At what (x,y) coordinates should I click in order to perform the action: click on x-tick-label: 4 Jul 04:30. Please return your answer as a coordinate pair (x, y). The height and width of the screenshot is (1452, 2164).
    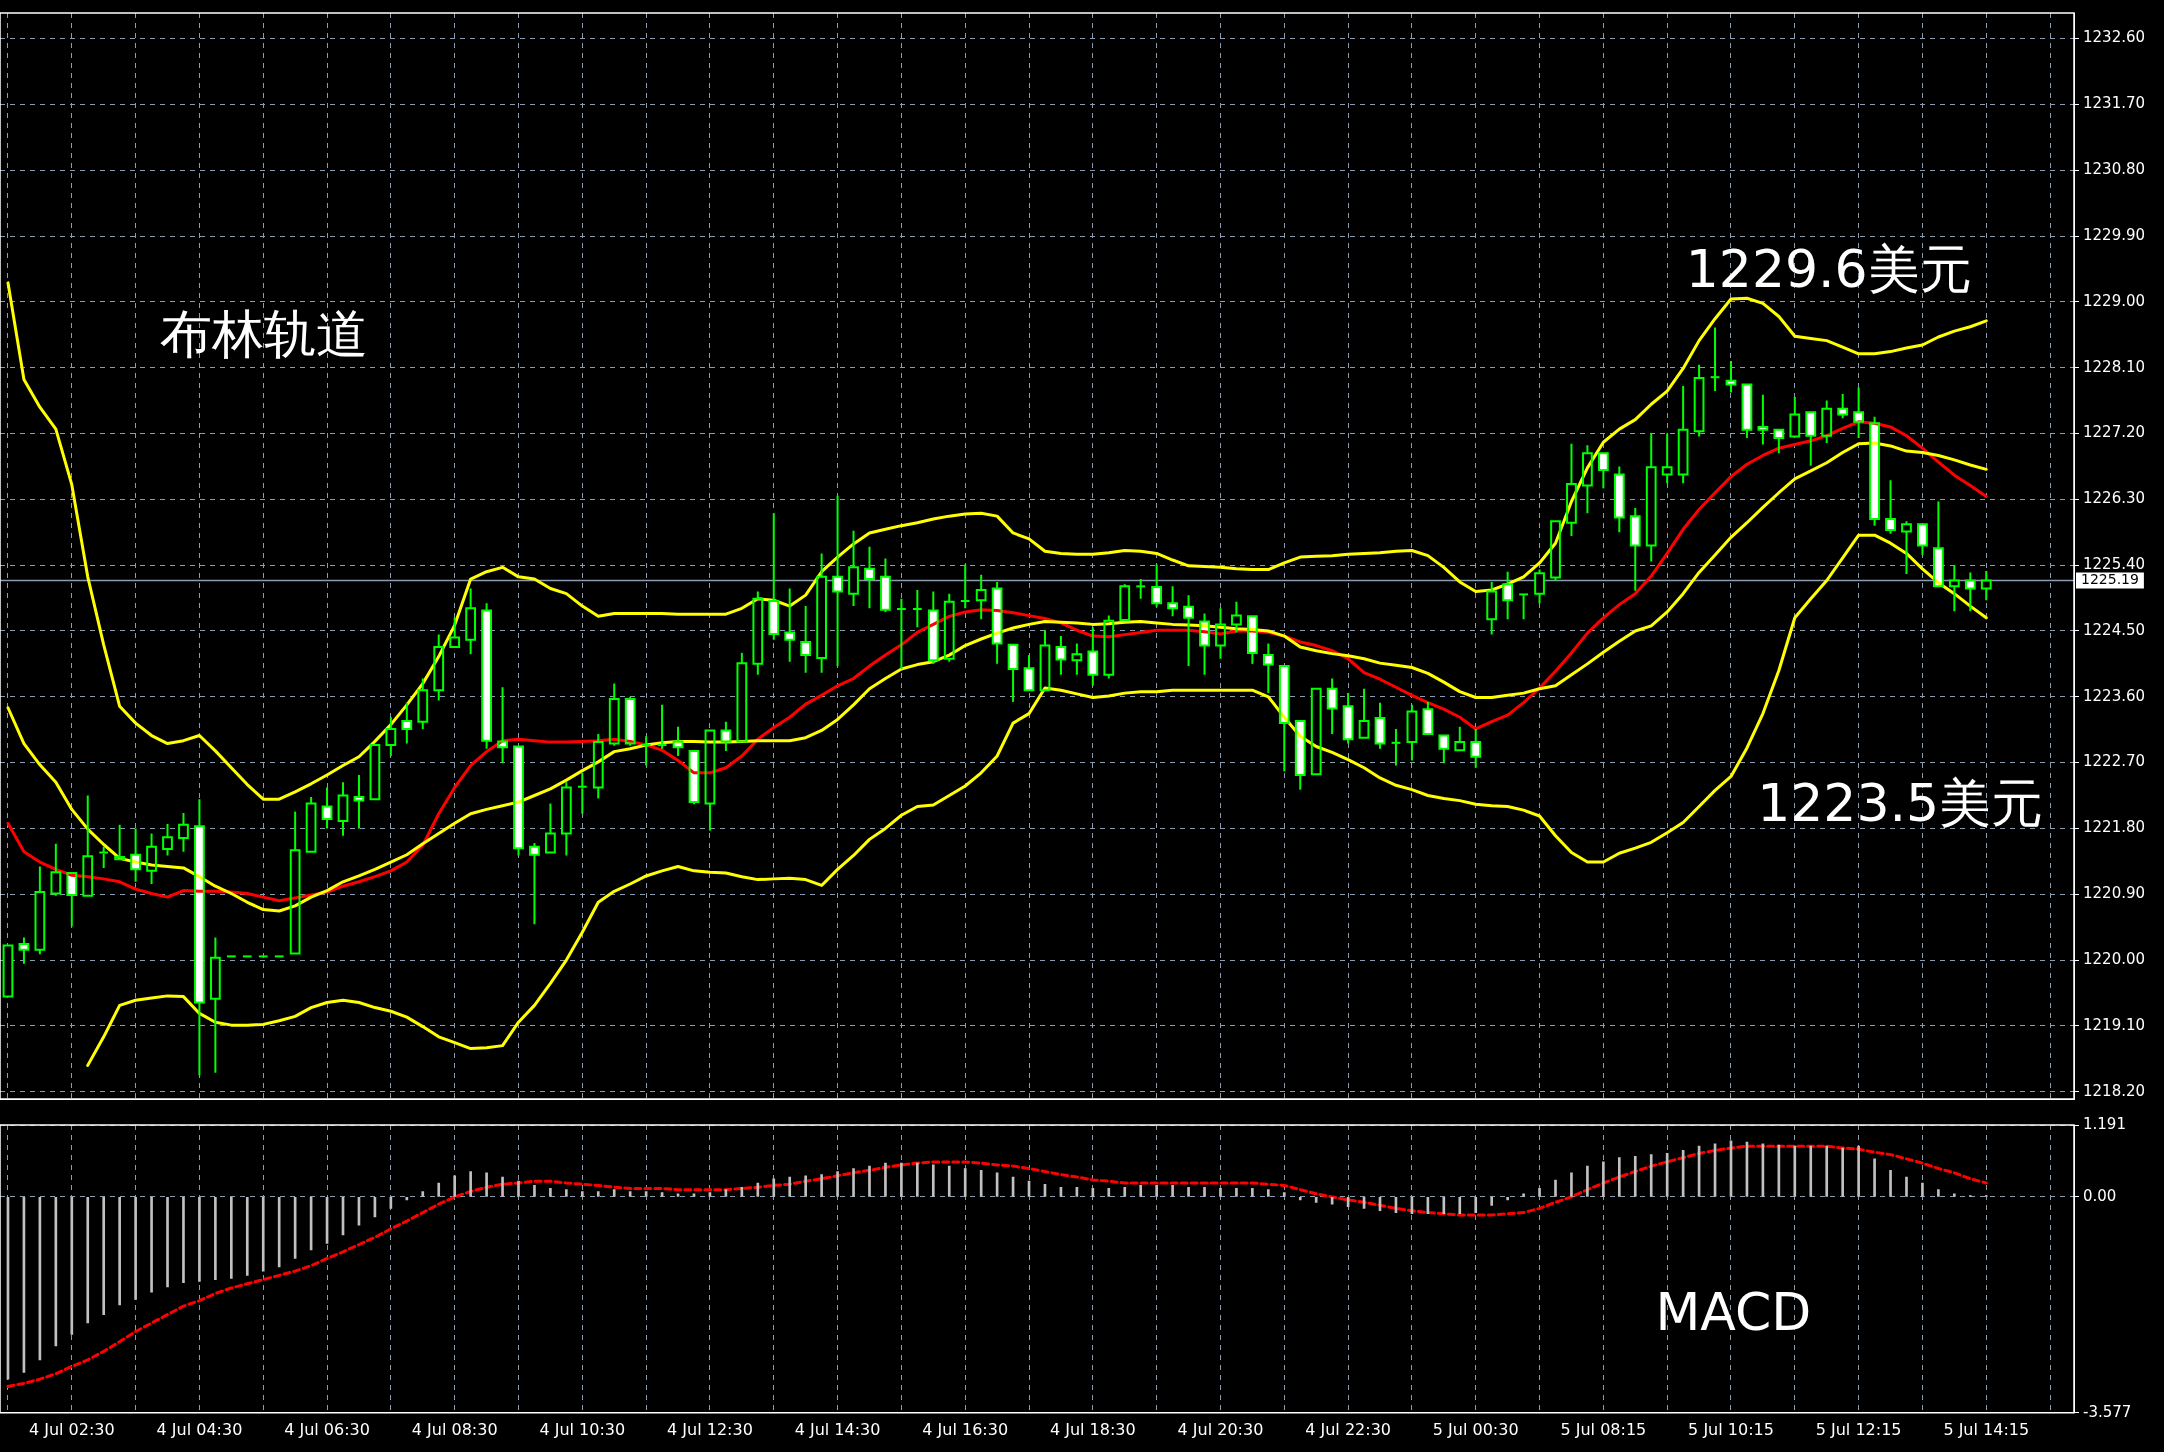
    Looking at the image, I should click on (199, 1429).